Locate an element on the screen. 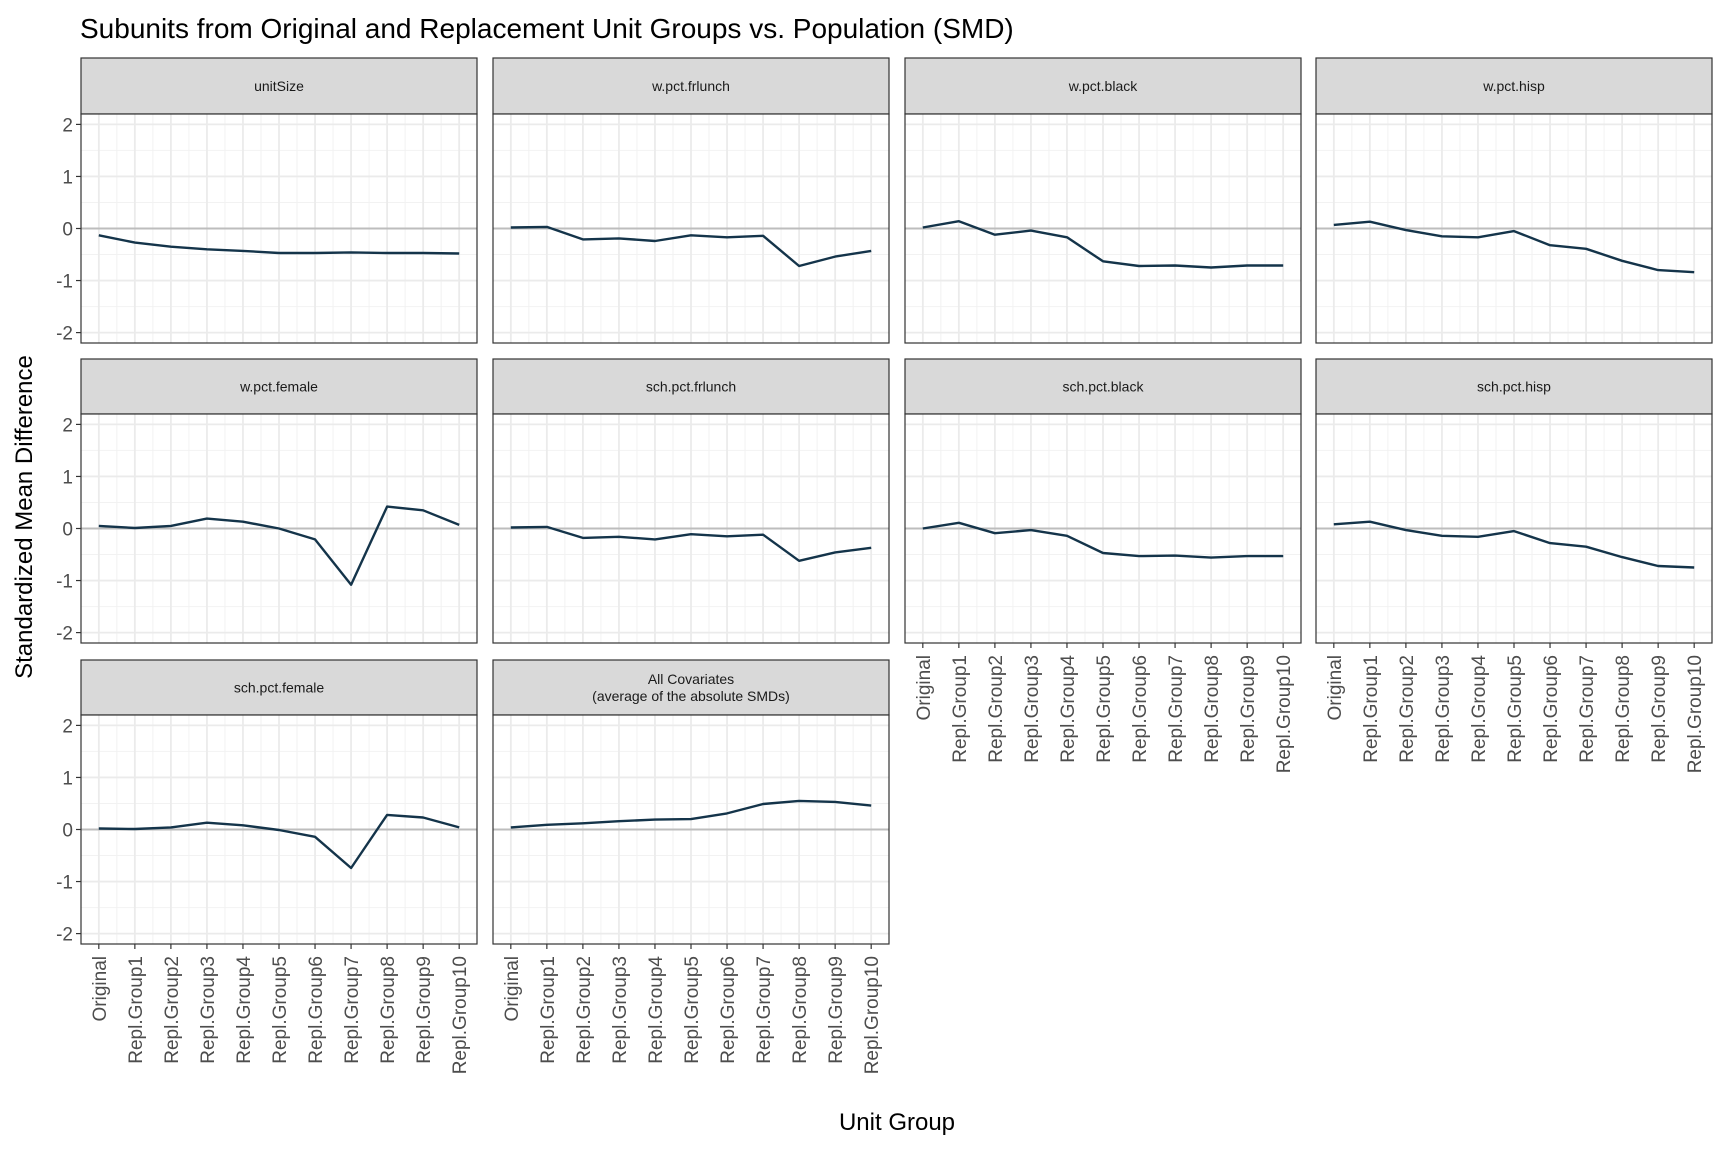 This screenshot has height=1152, width=1728. facet-label: sch.pct.black is located at coordinates (1104, 387).